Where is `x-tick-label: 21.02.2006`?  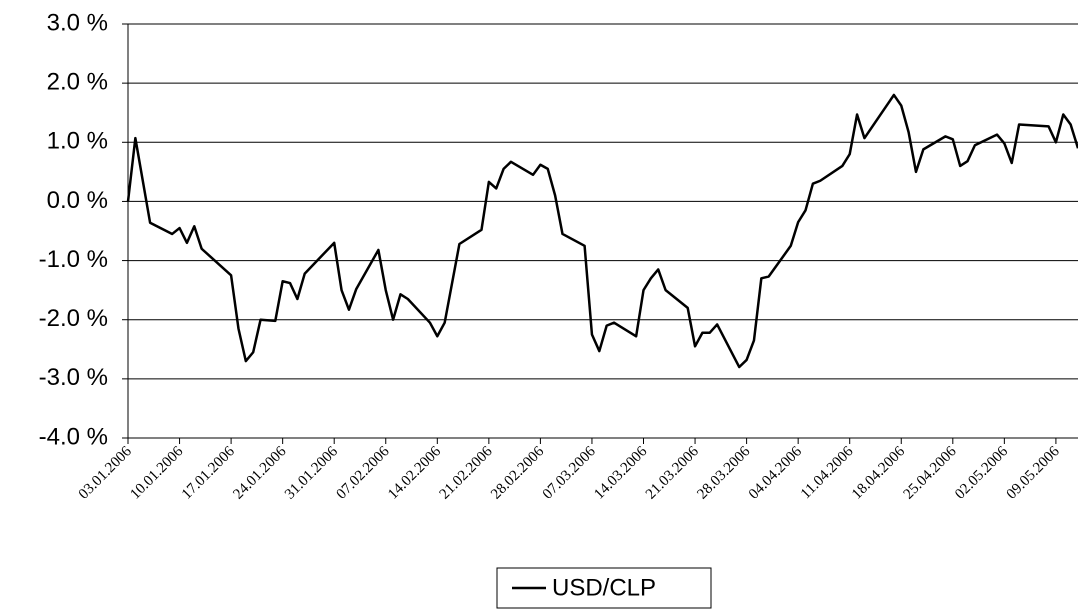 x-tick-label: 21.02.2006 is located at coordinates (466, 472).